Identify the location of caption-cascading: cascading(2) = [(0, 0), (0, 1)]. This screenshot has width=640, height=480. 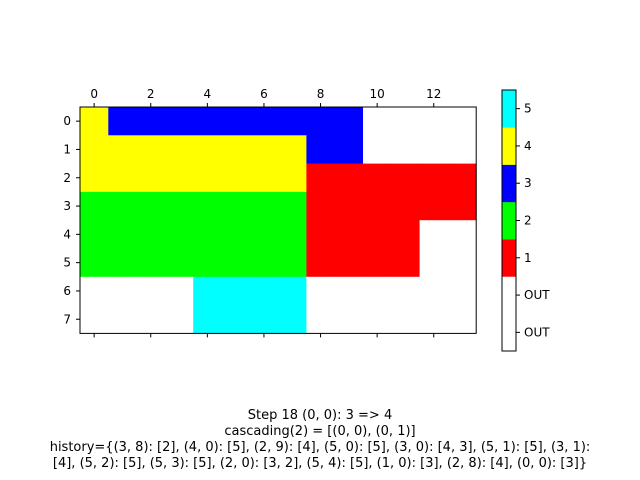
(320, 431).